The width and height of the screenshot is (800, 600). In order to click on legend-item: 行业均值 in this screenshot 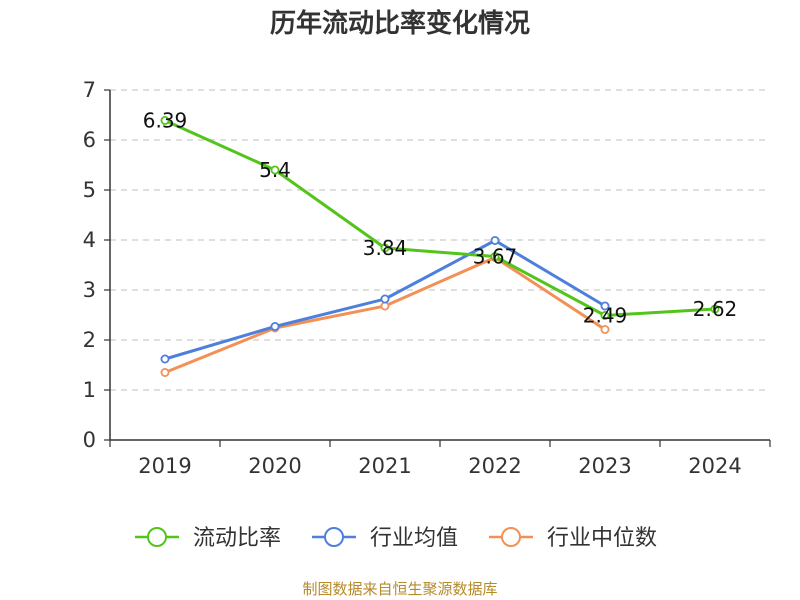, I will do `click(385, 538)`.